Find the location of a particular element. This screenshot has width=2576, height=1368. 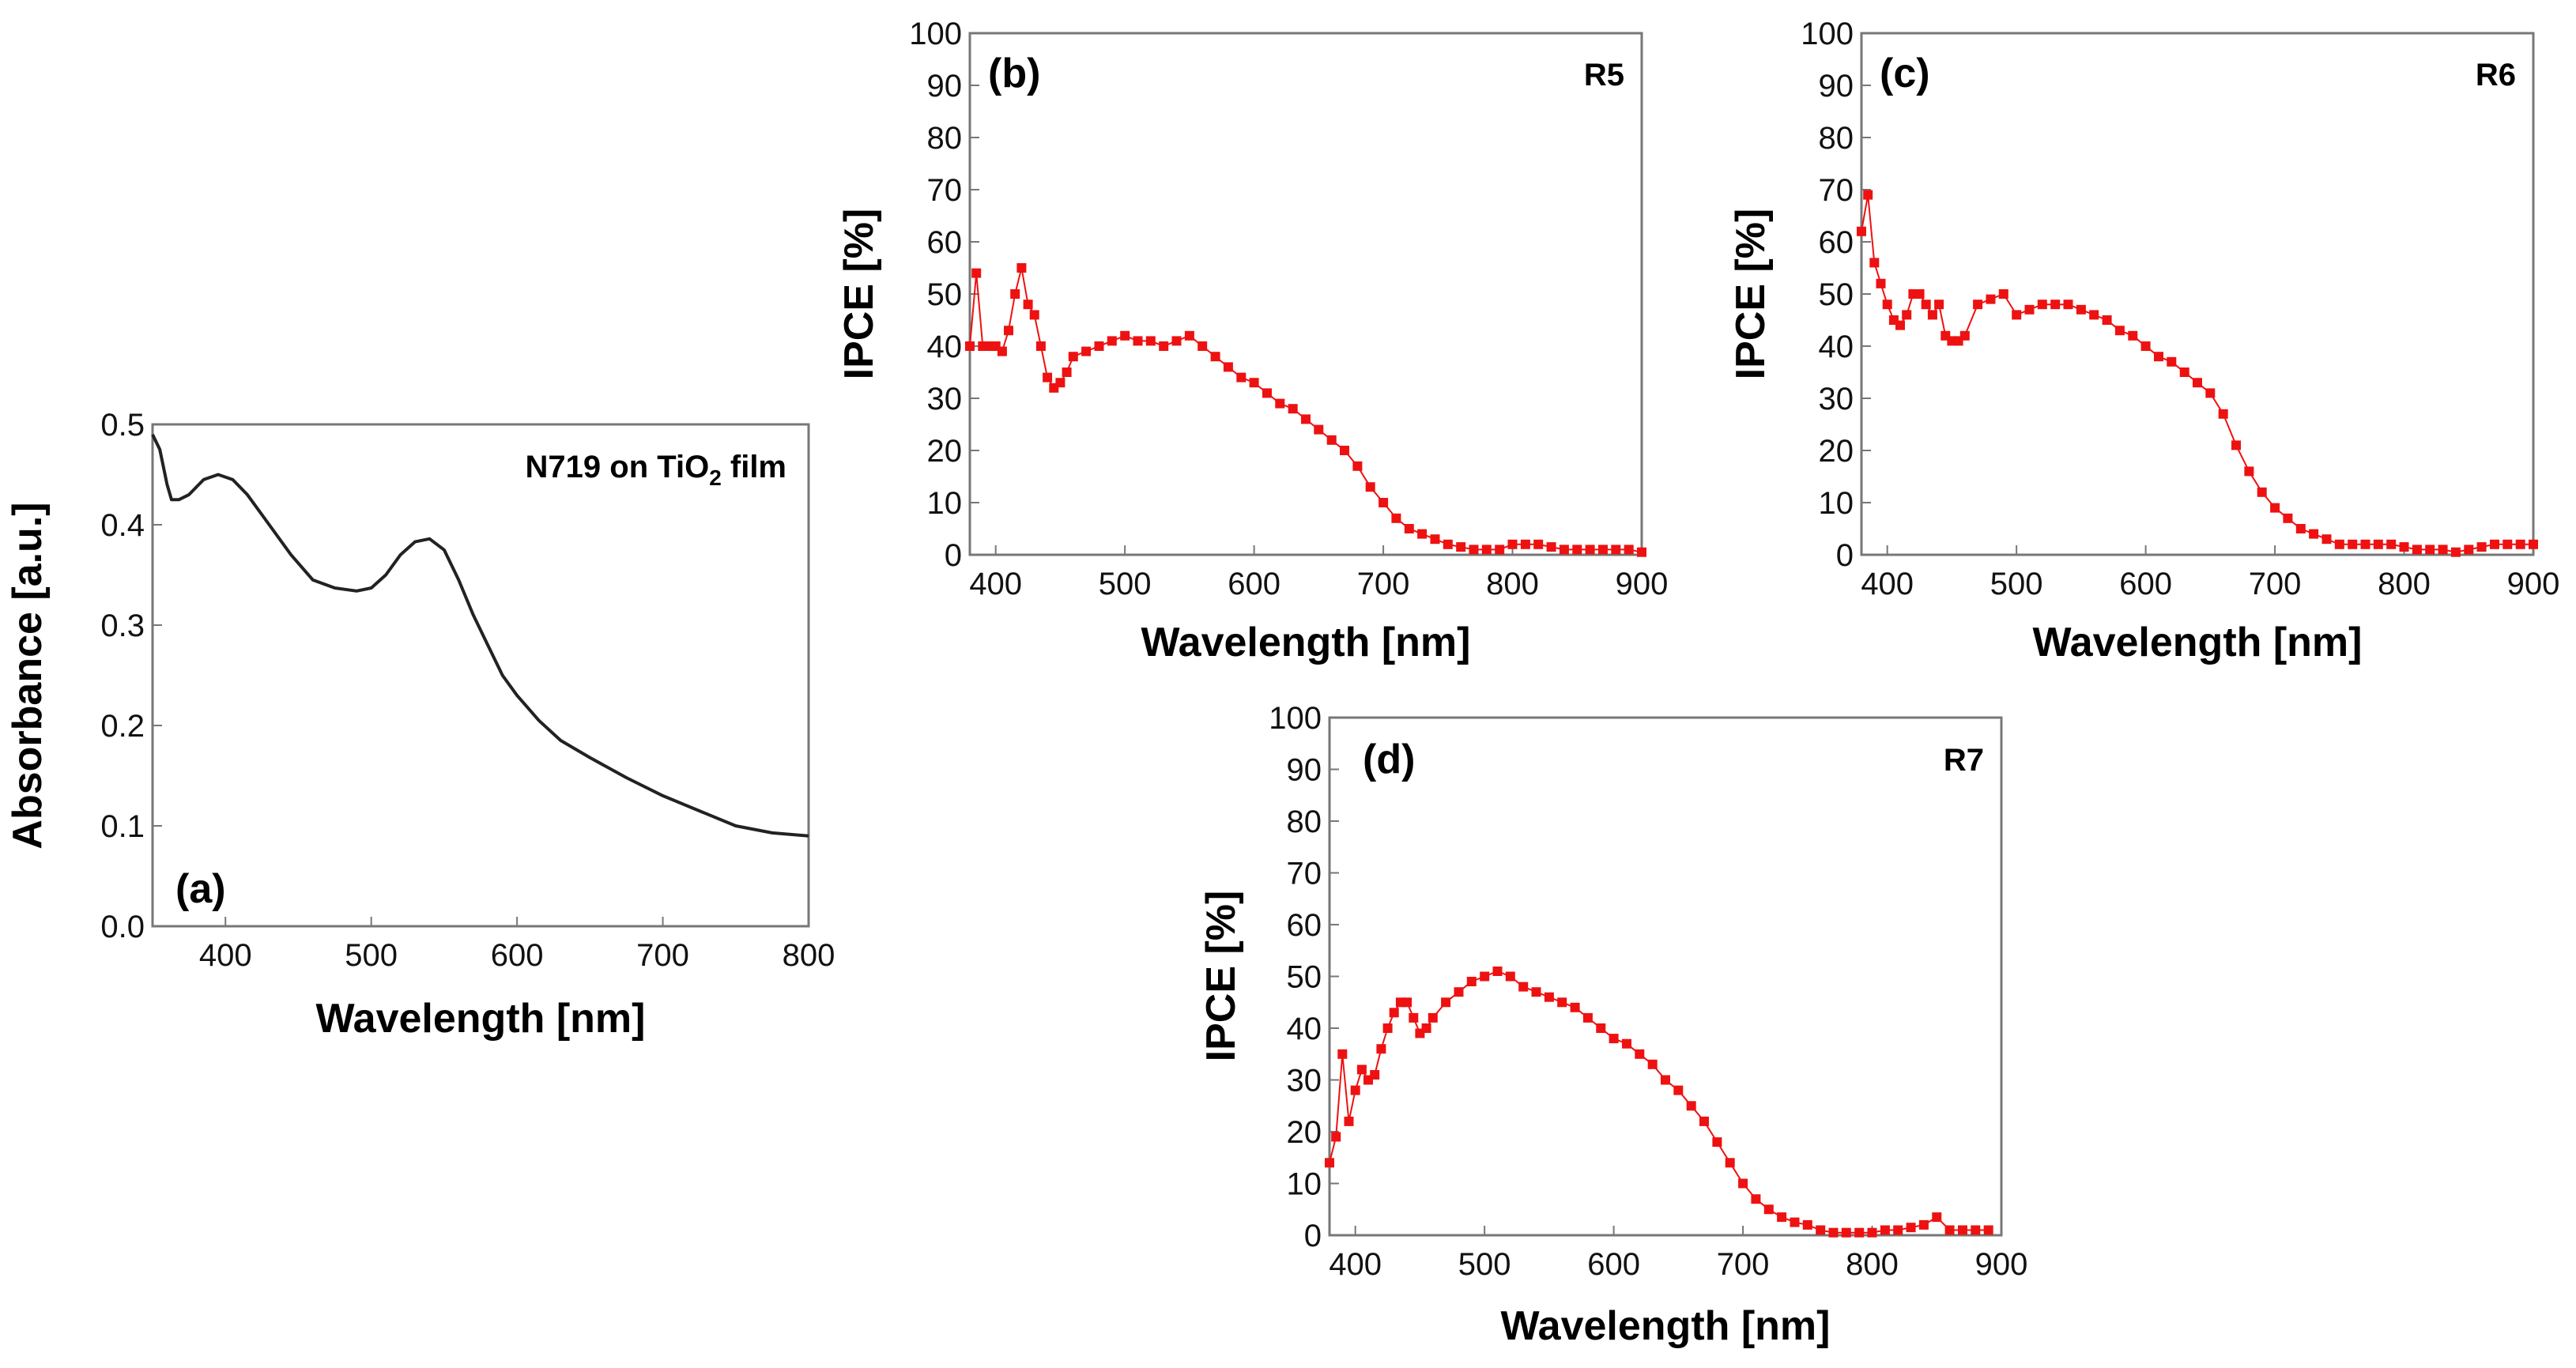

panel-label-d: (d) is located at coordinates (1389, 759).